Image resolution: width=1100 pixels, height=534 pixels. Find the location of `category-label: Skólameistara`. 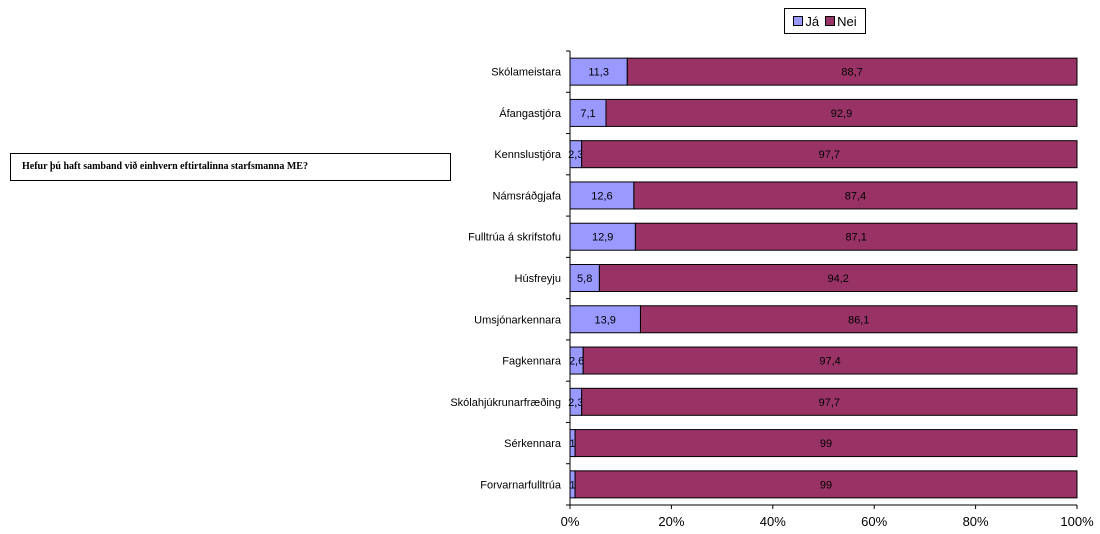

category-label: Skólameistara is located at coordinates (526, 73).